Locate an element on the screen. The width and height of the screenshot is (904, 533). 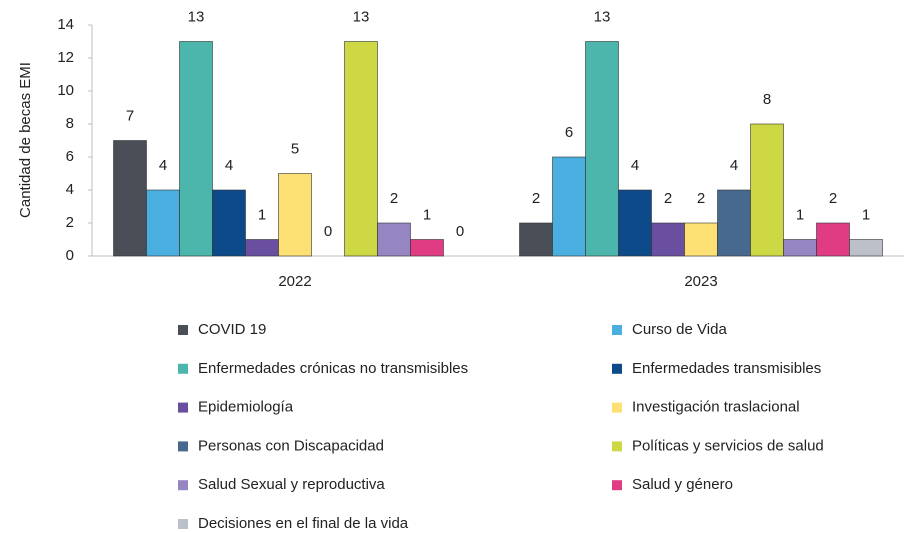
y-tick-label: 6 is located at coordinates (70, 156).